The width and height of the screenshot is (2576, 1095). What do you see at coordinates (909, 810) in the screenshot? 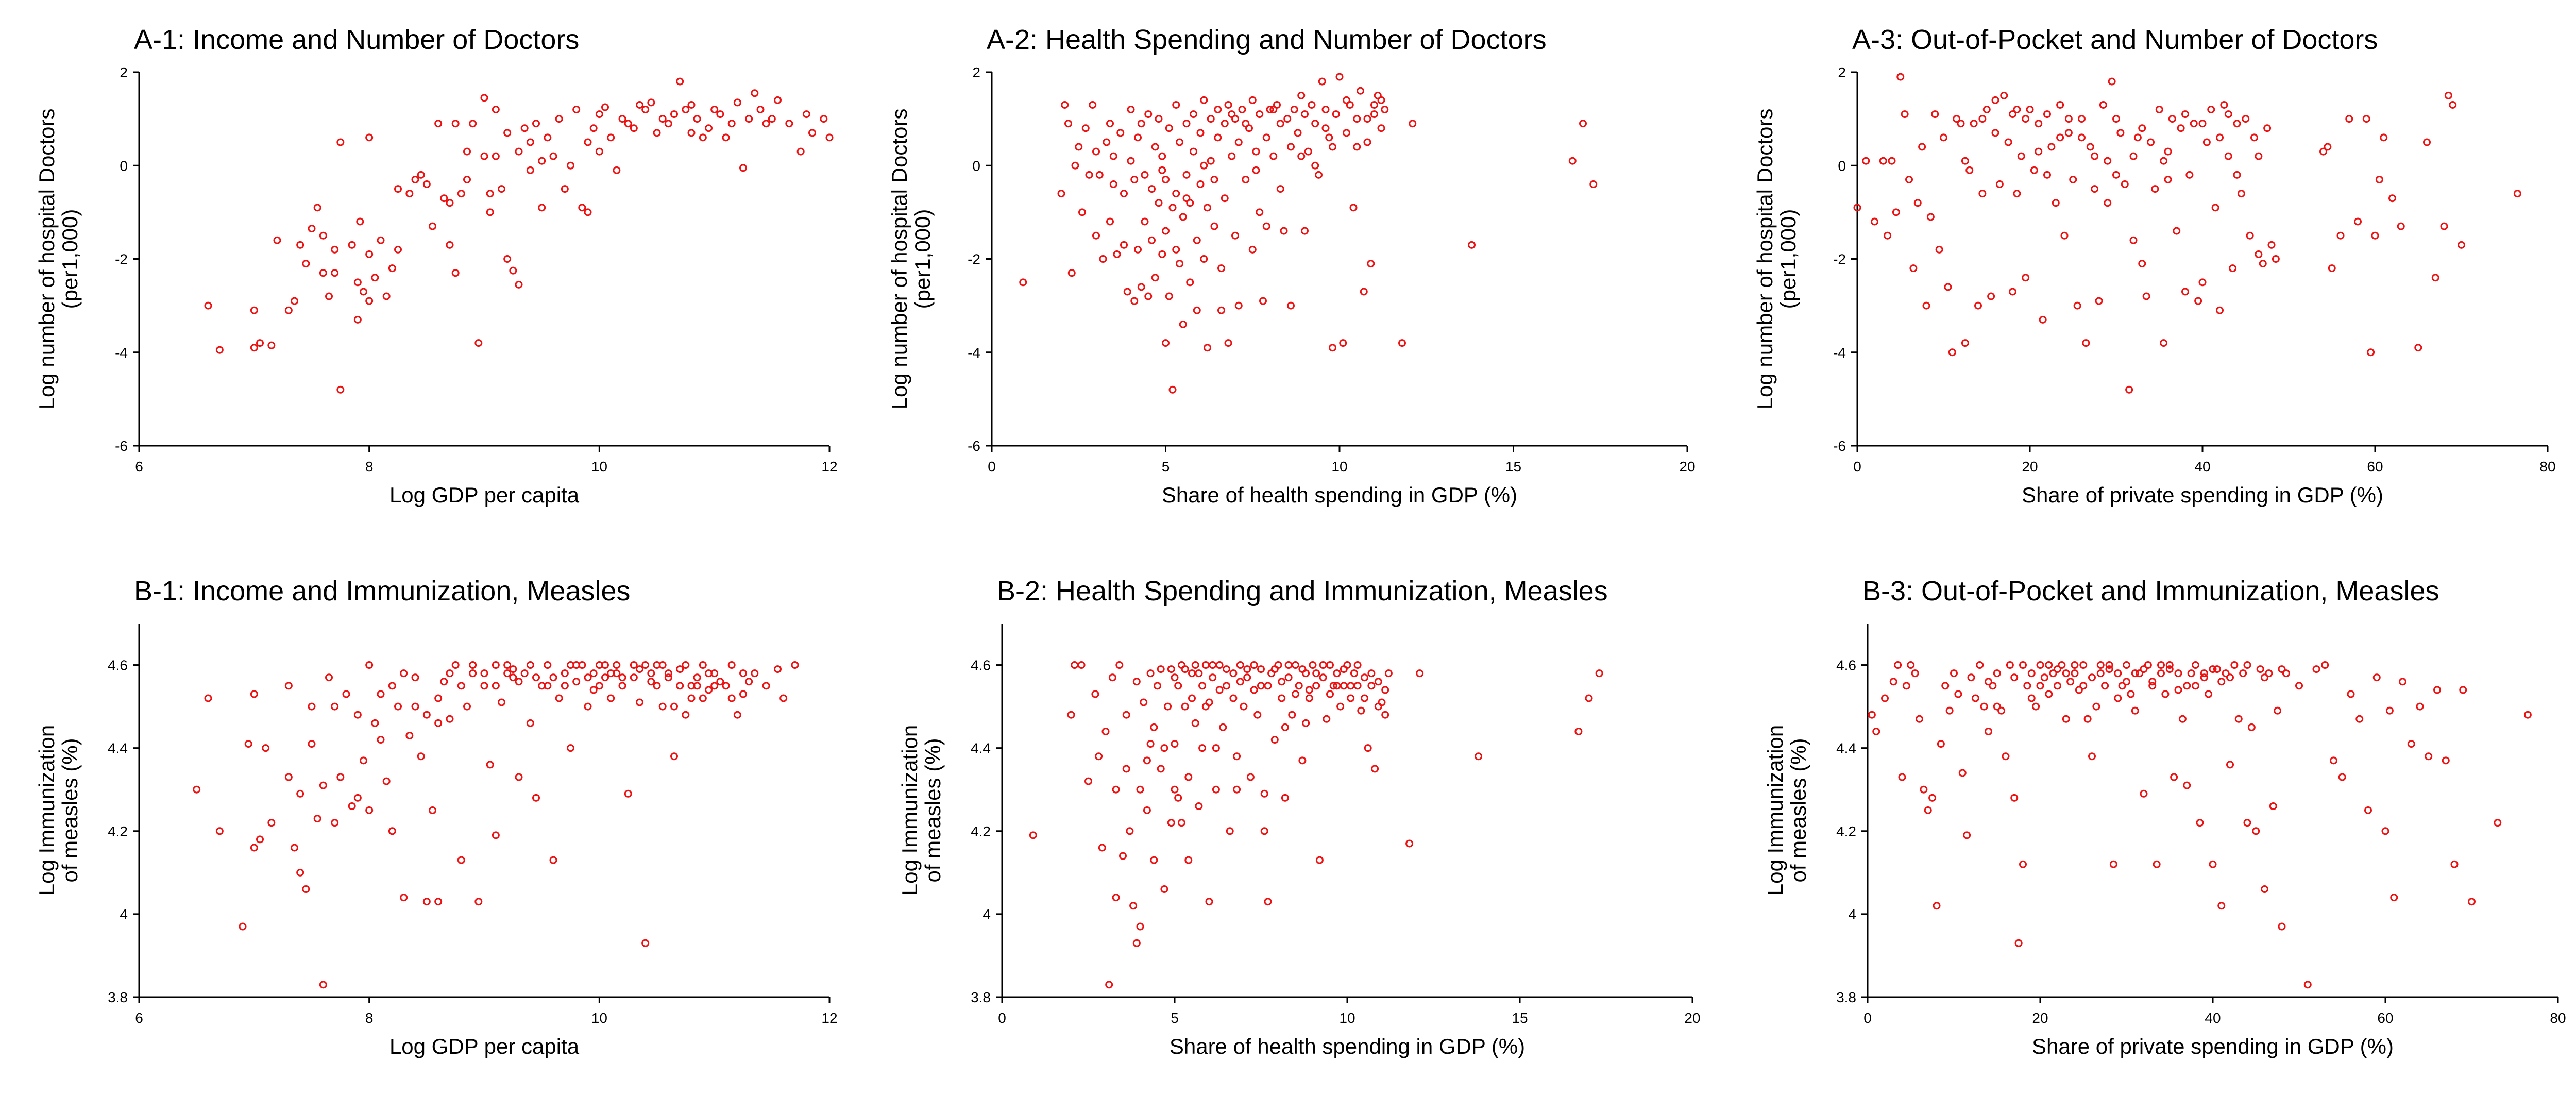
I see `y-axis-label: Log Immunization` at bounding box center [909, 810].